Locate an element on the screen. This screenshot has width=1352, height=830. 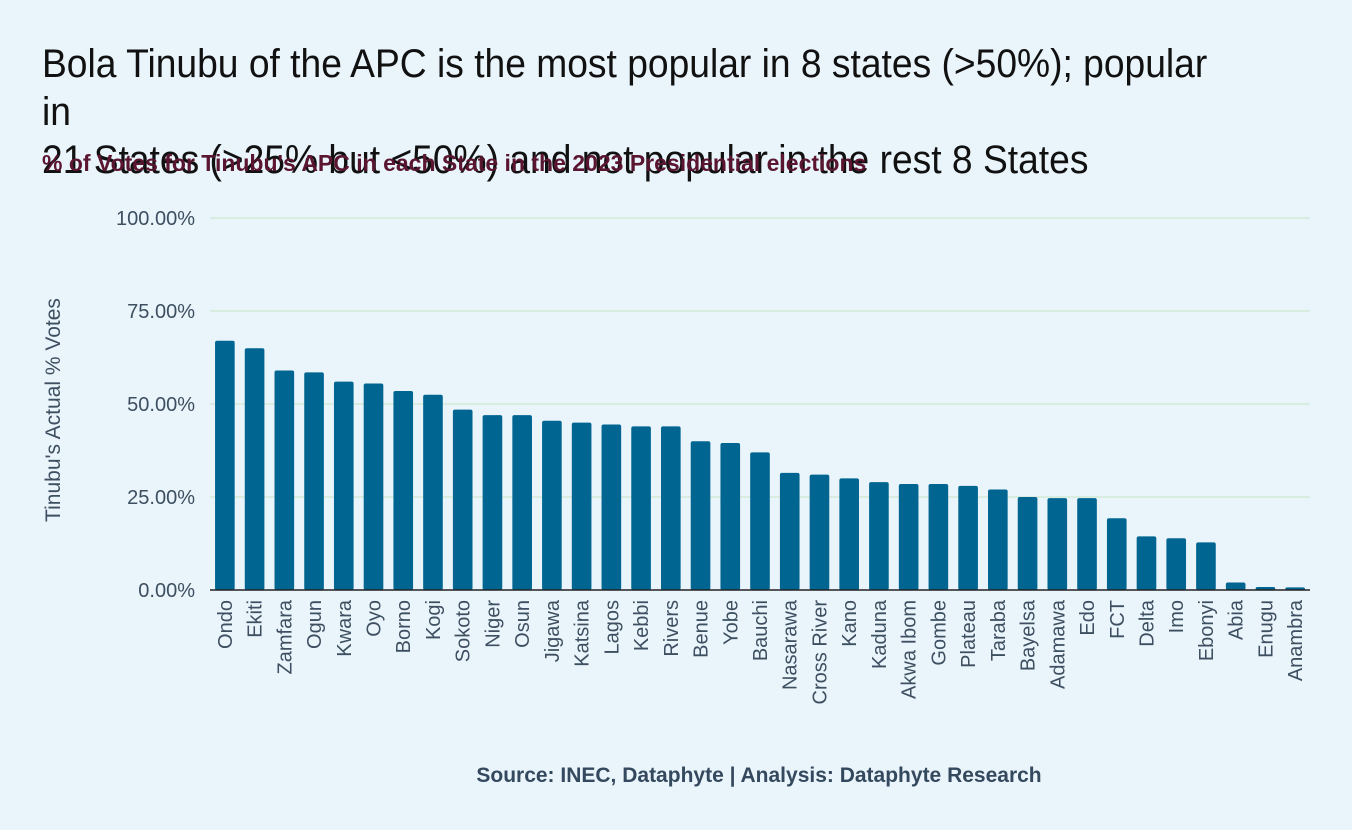
x-tick-label: Edo is located at coordinates (1088, 618).